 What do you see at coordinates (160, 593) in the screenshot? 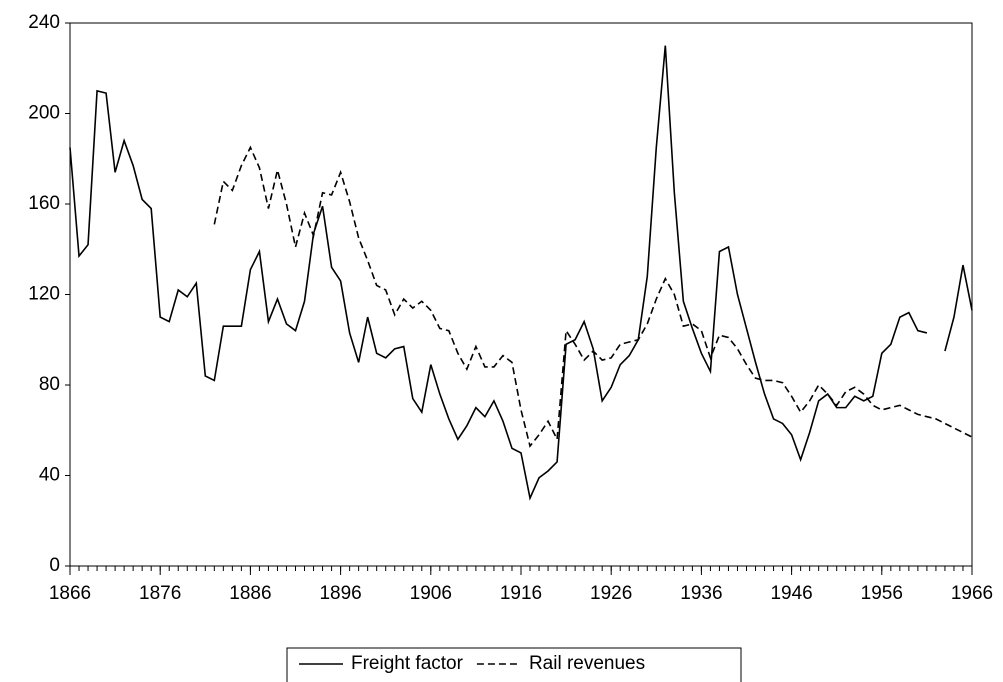
I see `x-tick-label: 1876` at bounding box center [160, 593].